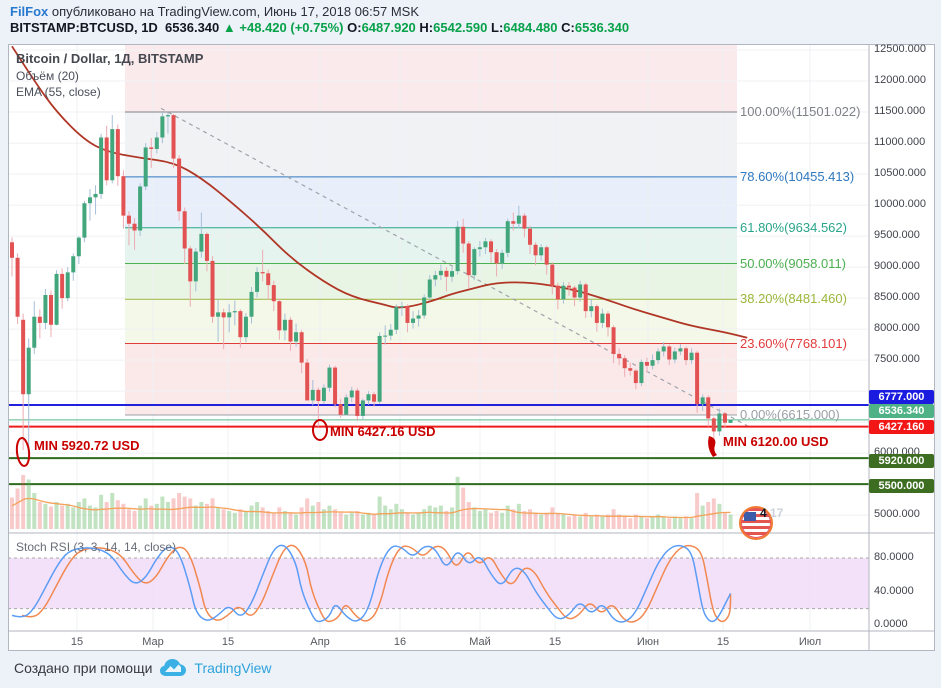 This screenshot has height=688, width=941. I want to click on close-value: 6536.340, so click(602, 27).